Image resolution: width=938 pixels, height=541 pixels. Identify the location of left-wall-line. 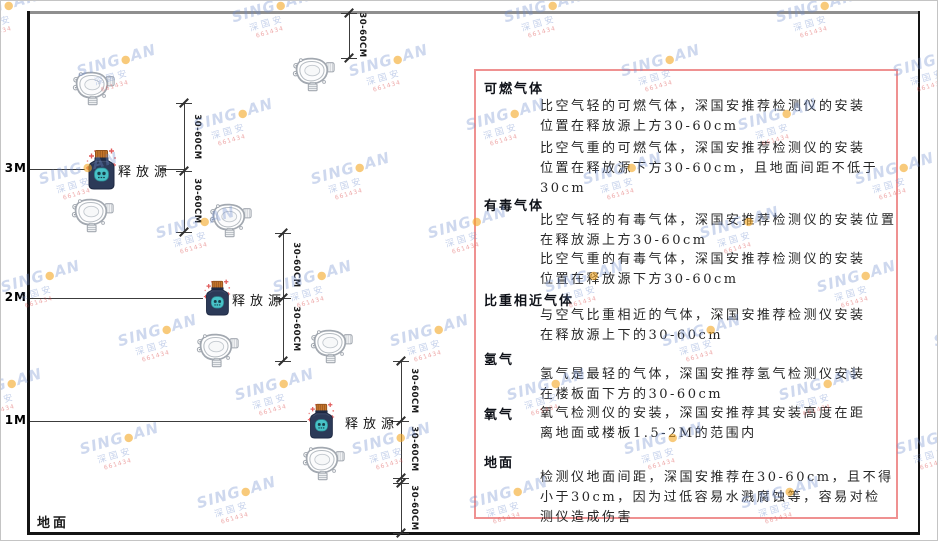
(28, 272).